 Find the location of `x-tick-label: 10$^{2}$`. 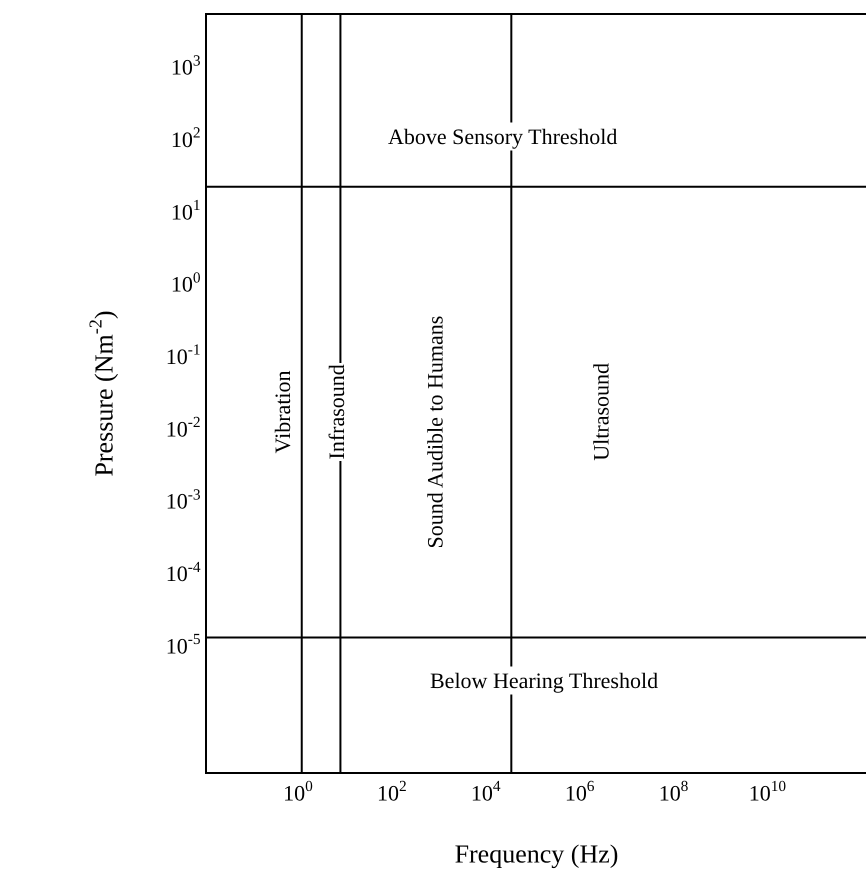

x-tick-label: 10$^{2}$ is located at coordinates (392, 792).